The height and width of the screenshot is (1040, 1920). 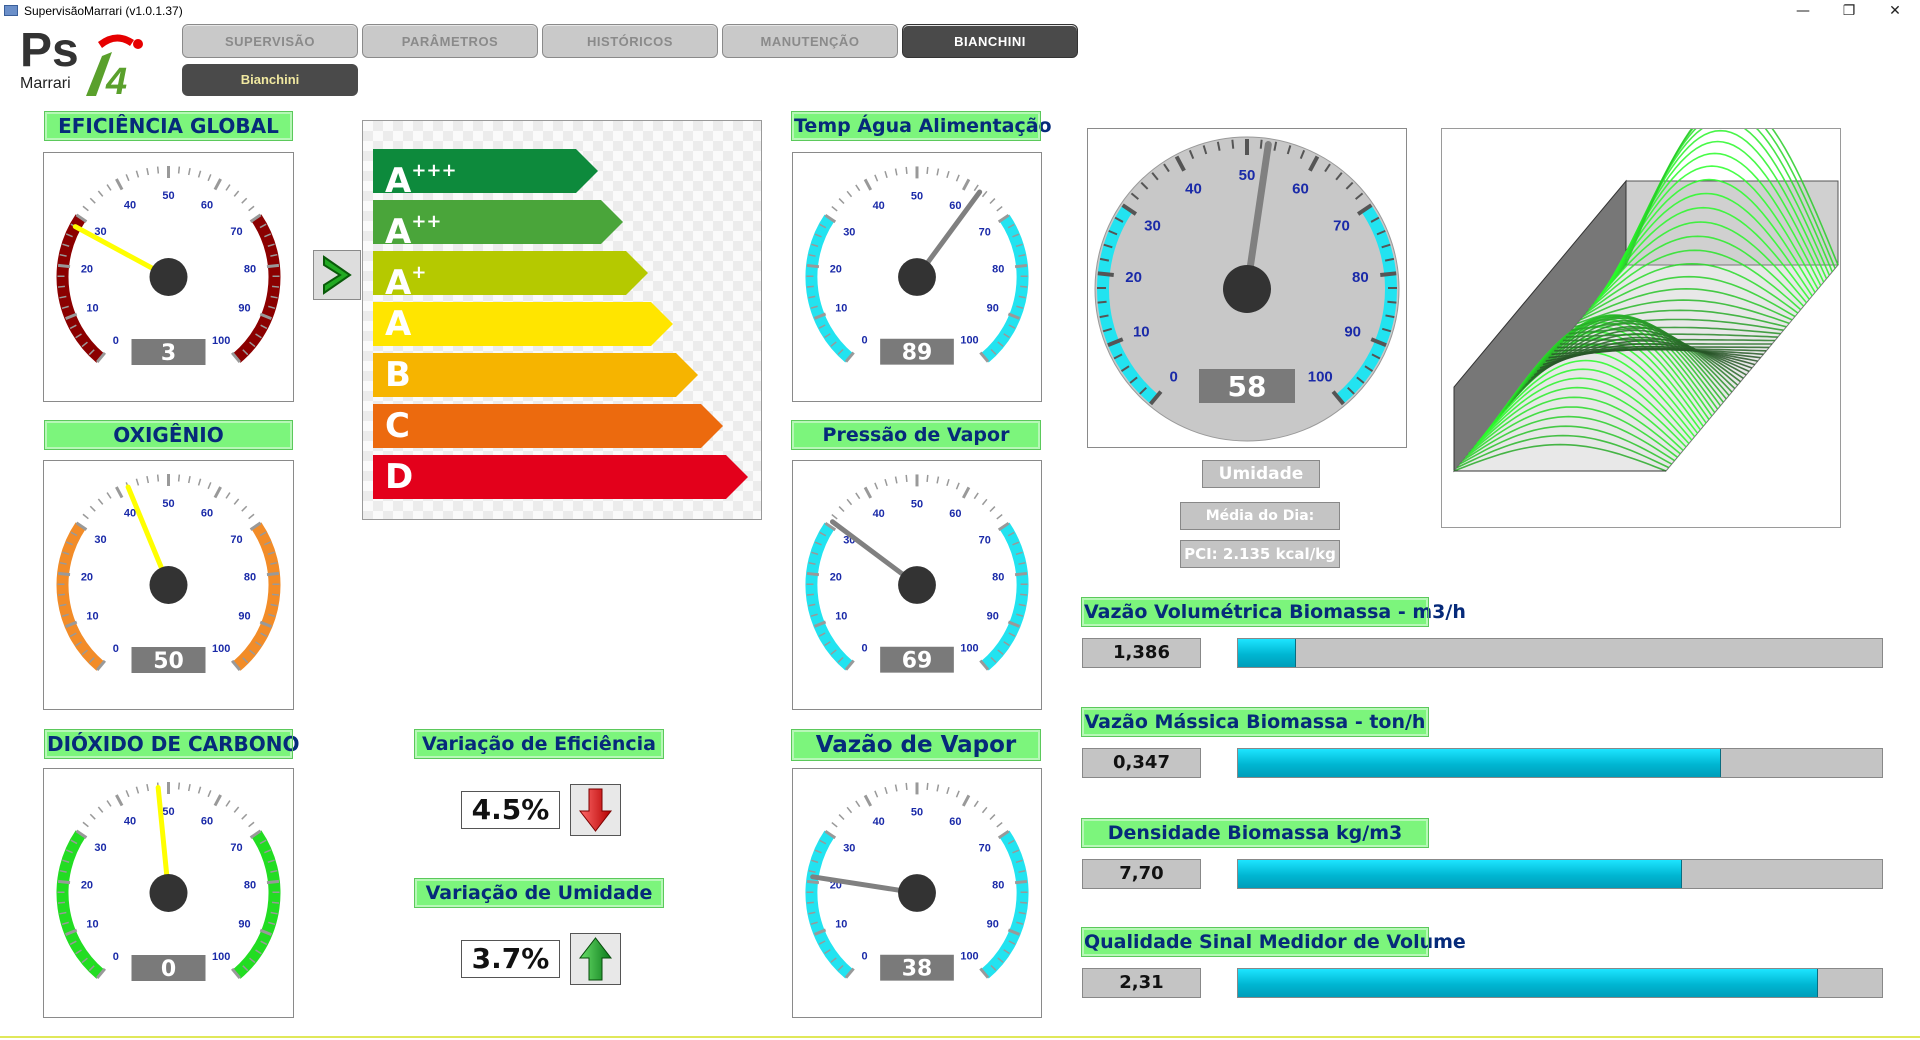 I want to click on bottom-divider, so click(x=960, y=1037).